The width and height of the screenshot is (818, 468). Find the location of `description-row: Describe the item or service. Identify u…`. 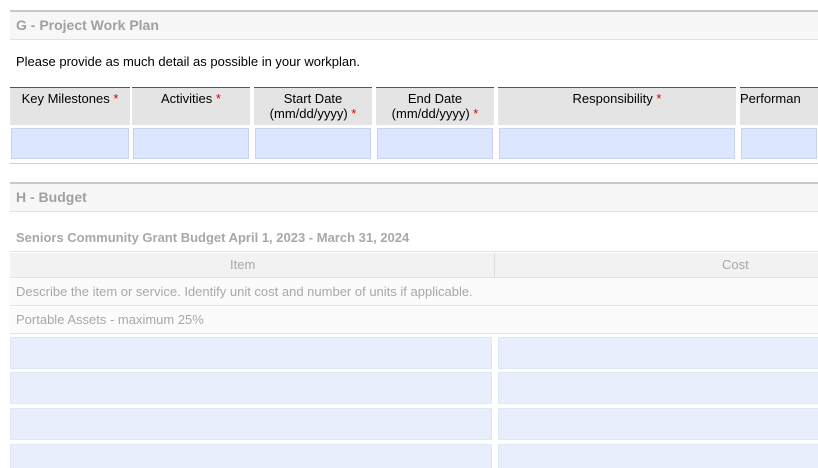

description-row: Describe the item or service. Identify u… is located at coordinates (414, 292).